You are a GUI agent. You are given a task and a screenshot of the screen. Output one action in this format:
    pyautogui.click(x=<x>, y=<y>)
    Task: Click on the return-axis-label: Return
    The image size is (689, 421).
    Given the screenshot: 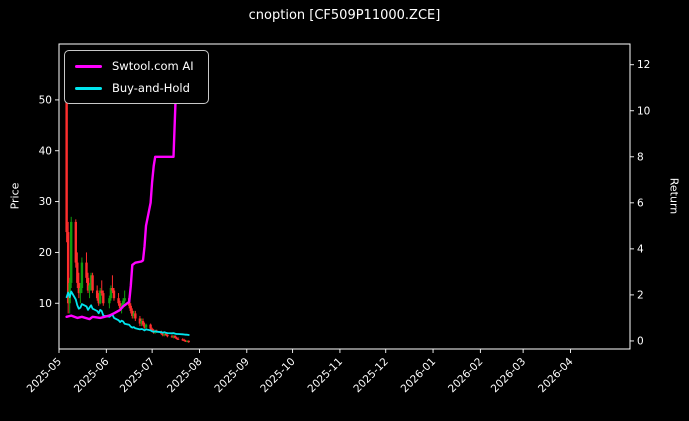 What is the action you would take?
    pyautogui.click(x=674, y=196)
    